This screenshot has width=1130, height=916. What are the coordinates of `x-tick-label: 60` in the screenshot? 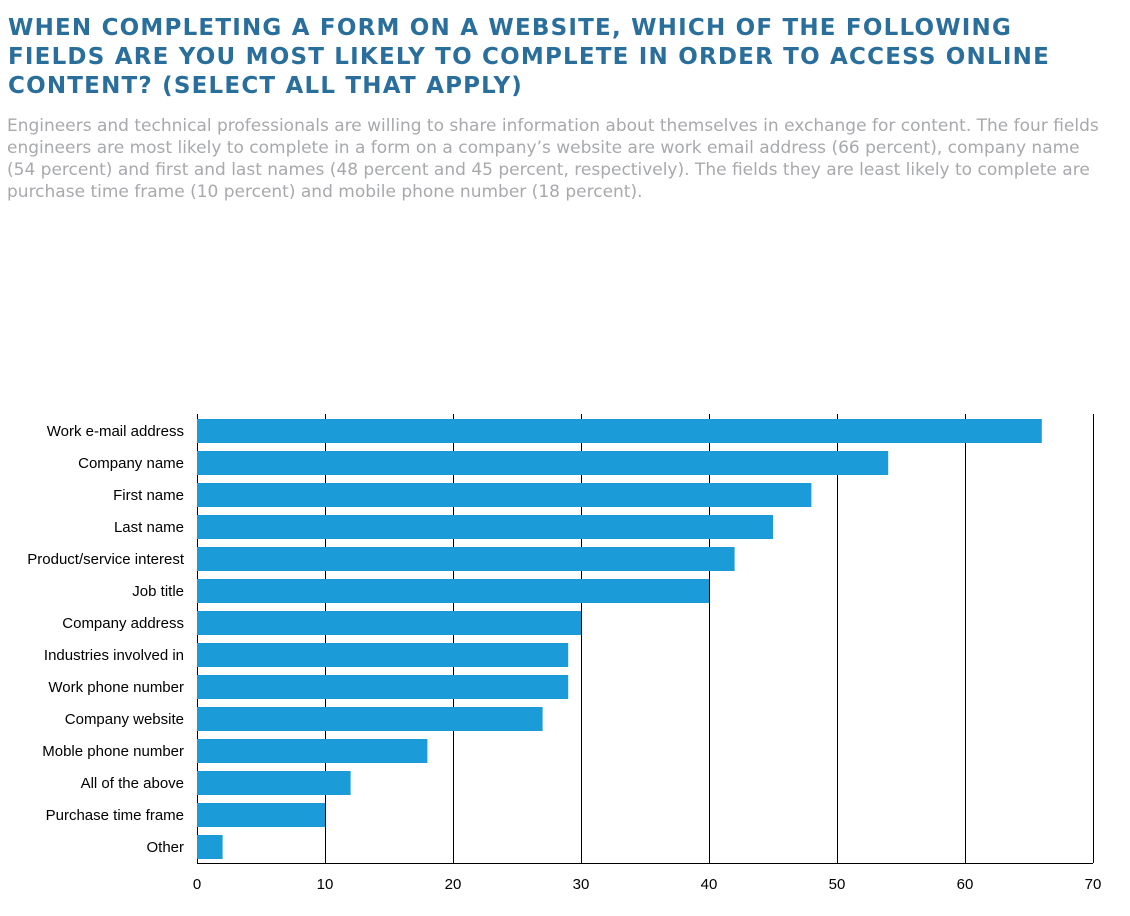 It's located at (965, 884).